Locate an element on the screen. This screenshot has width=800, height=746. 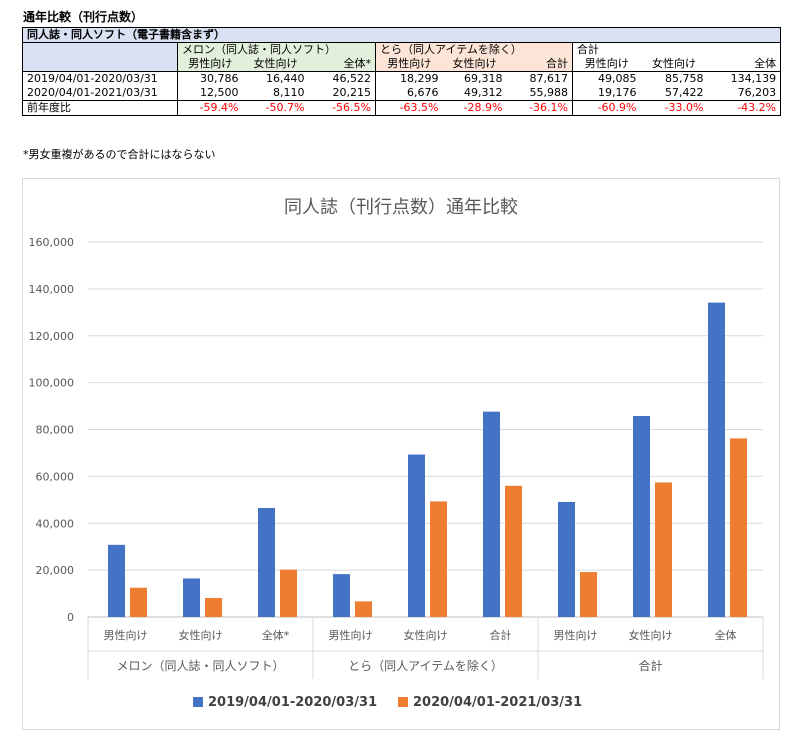
col-header: 全体* is located at coordinates (342, 64).